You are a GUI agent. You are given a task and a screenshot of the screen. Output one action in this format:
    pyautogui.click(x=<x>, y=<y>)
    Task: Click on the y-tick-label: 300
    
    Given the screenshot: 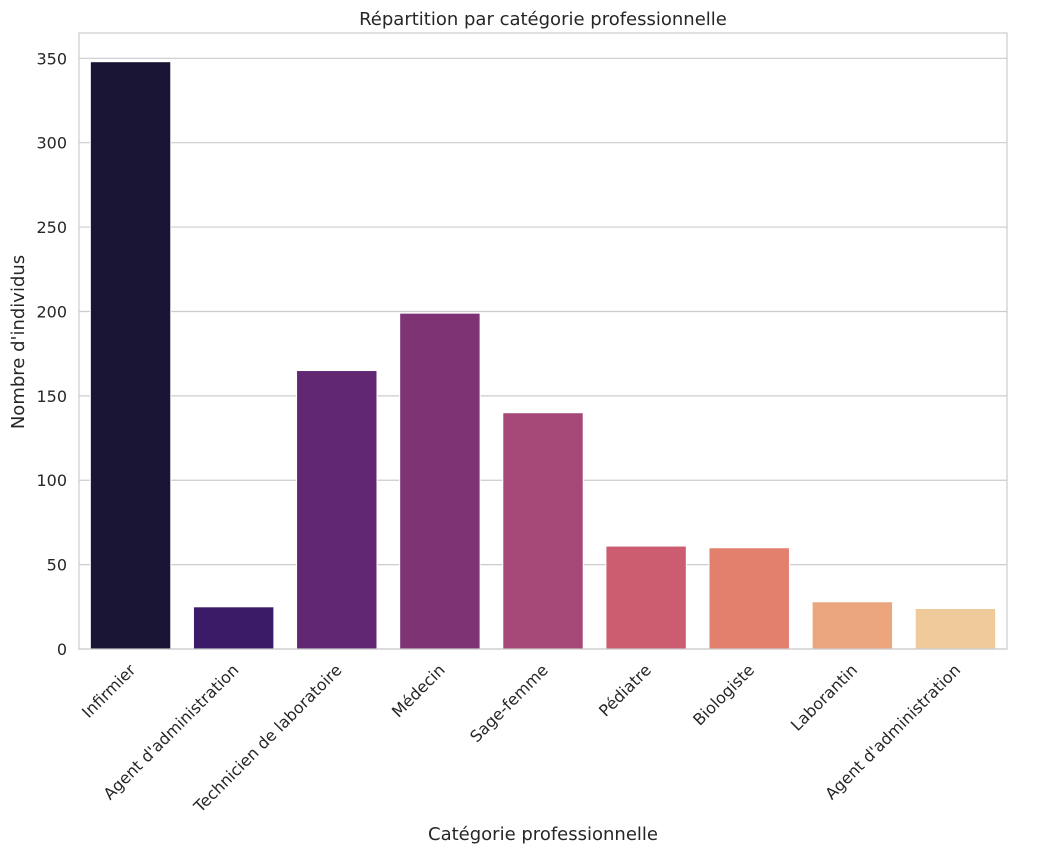 What is the action you would take?
    pyautogui.click(x=51, y=143)
    